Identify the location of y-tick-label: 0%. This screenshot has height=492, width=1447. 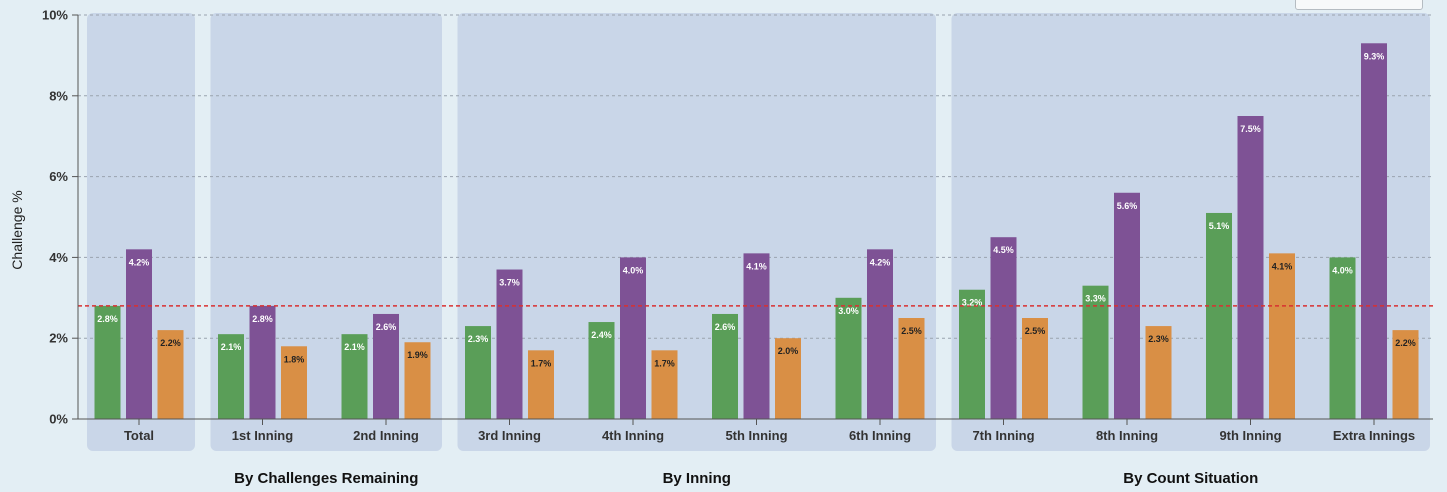
(58, 419).